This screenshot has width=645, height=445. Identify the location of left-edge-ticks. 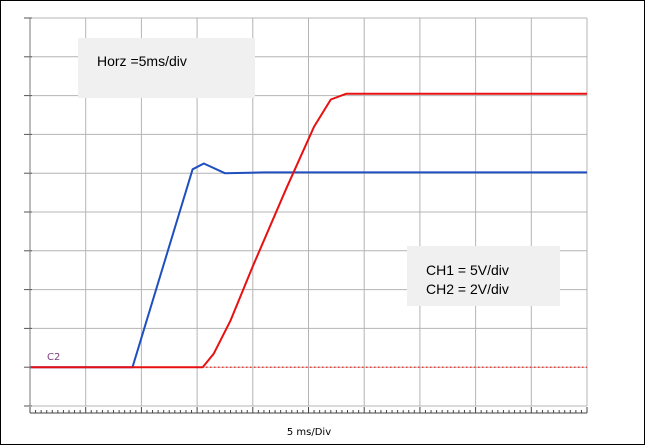
(28, 212).